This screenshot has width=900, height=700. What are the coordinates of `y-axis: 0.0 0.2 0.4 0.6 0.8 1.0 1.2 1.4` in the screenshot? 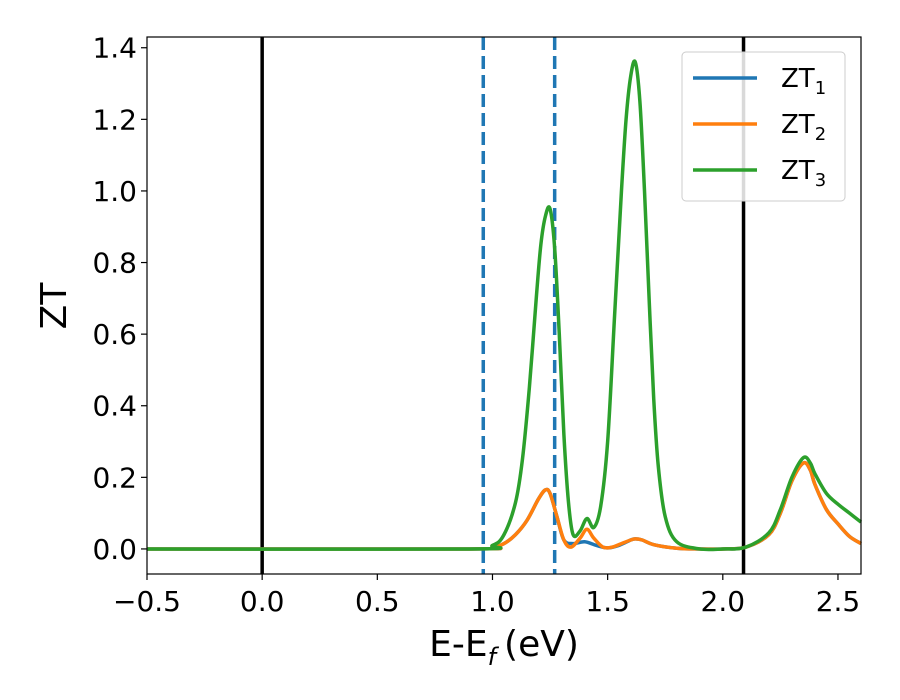 It's located at (119, 299).